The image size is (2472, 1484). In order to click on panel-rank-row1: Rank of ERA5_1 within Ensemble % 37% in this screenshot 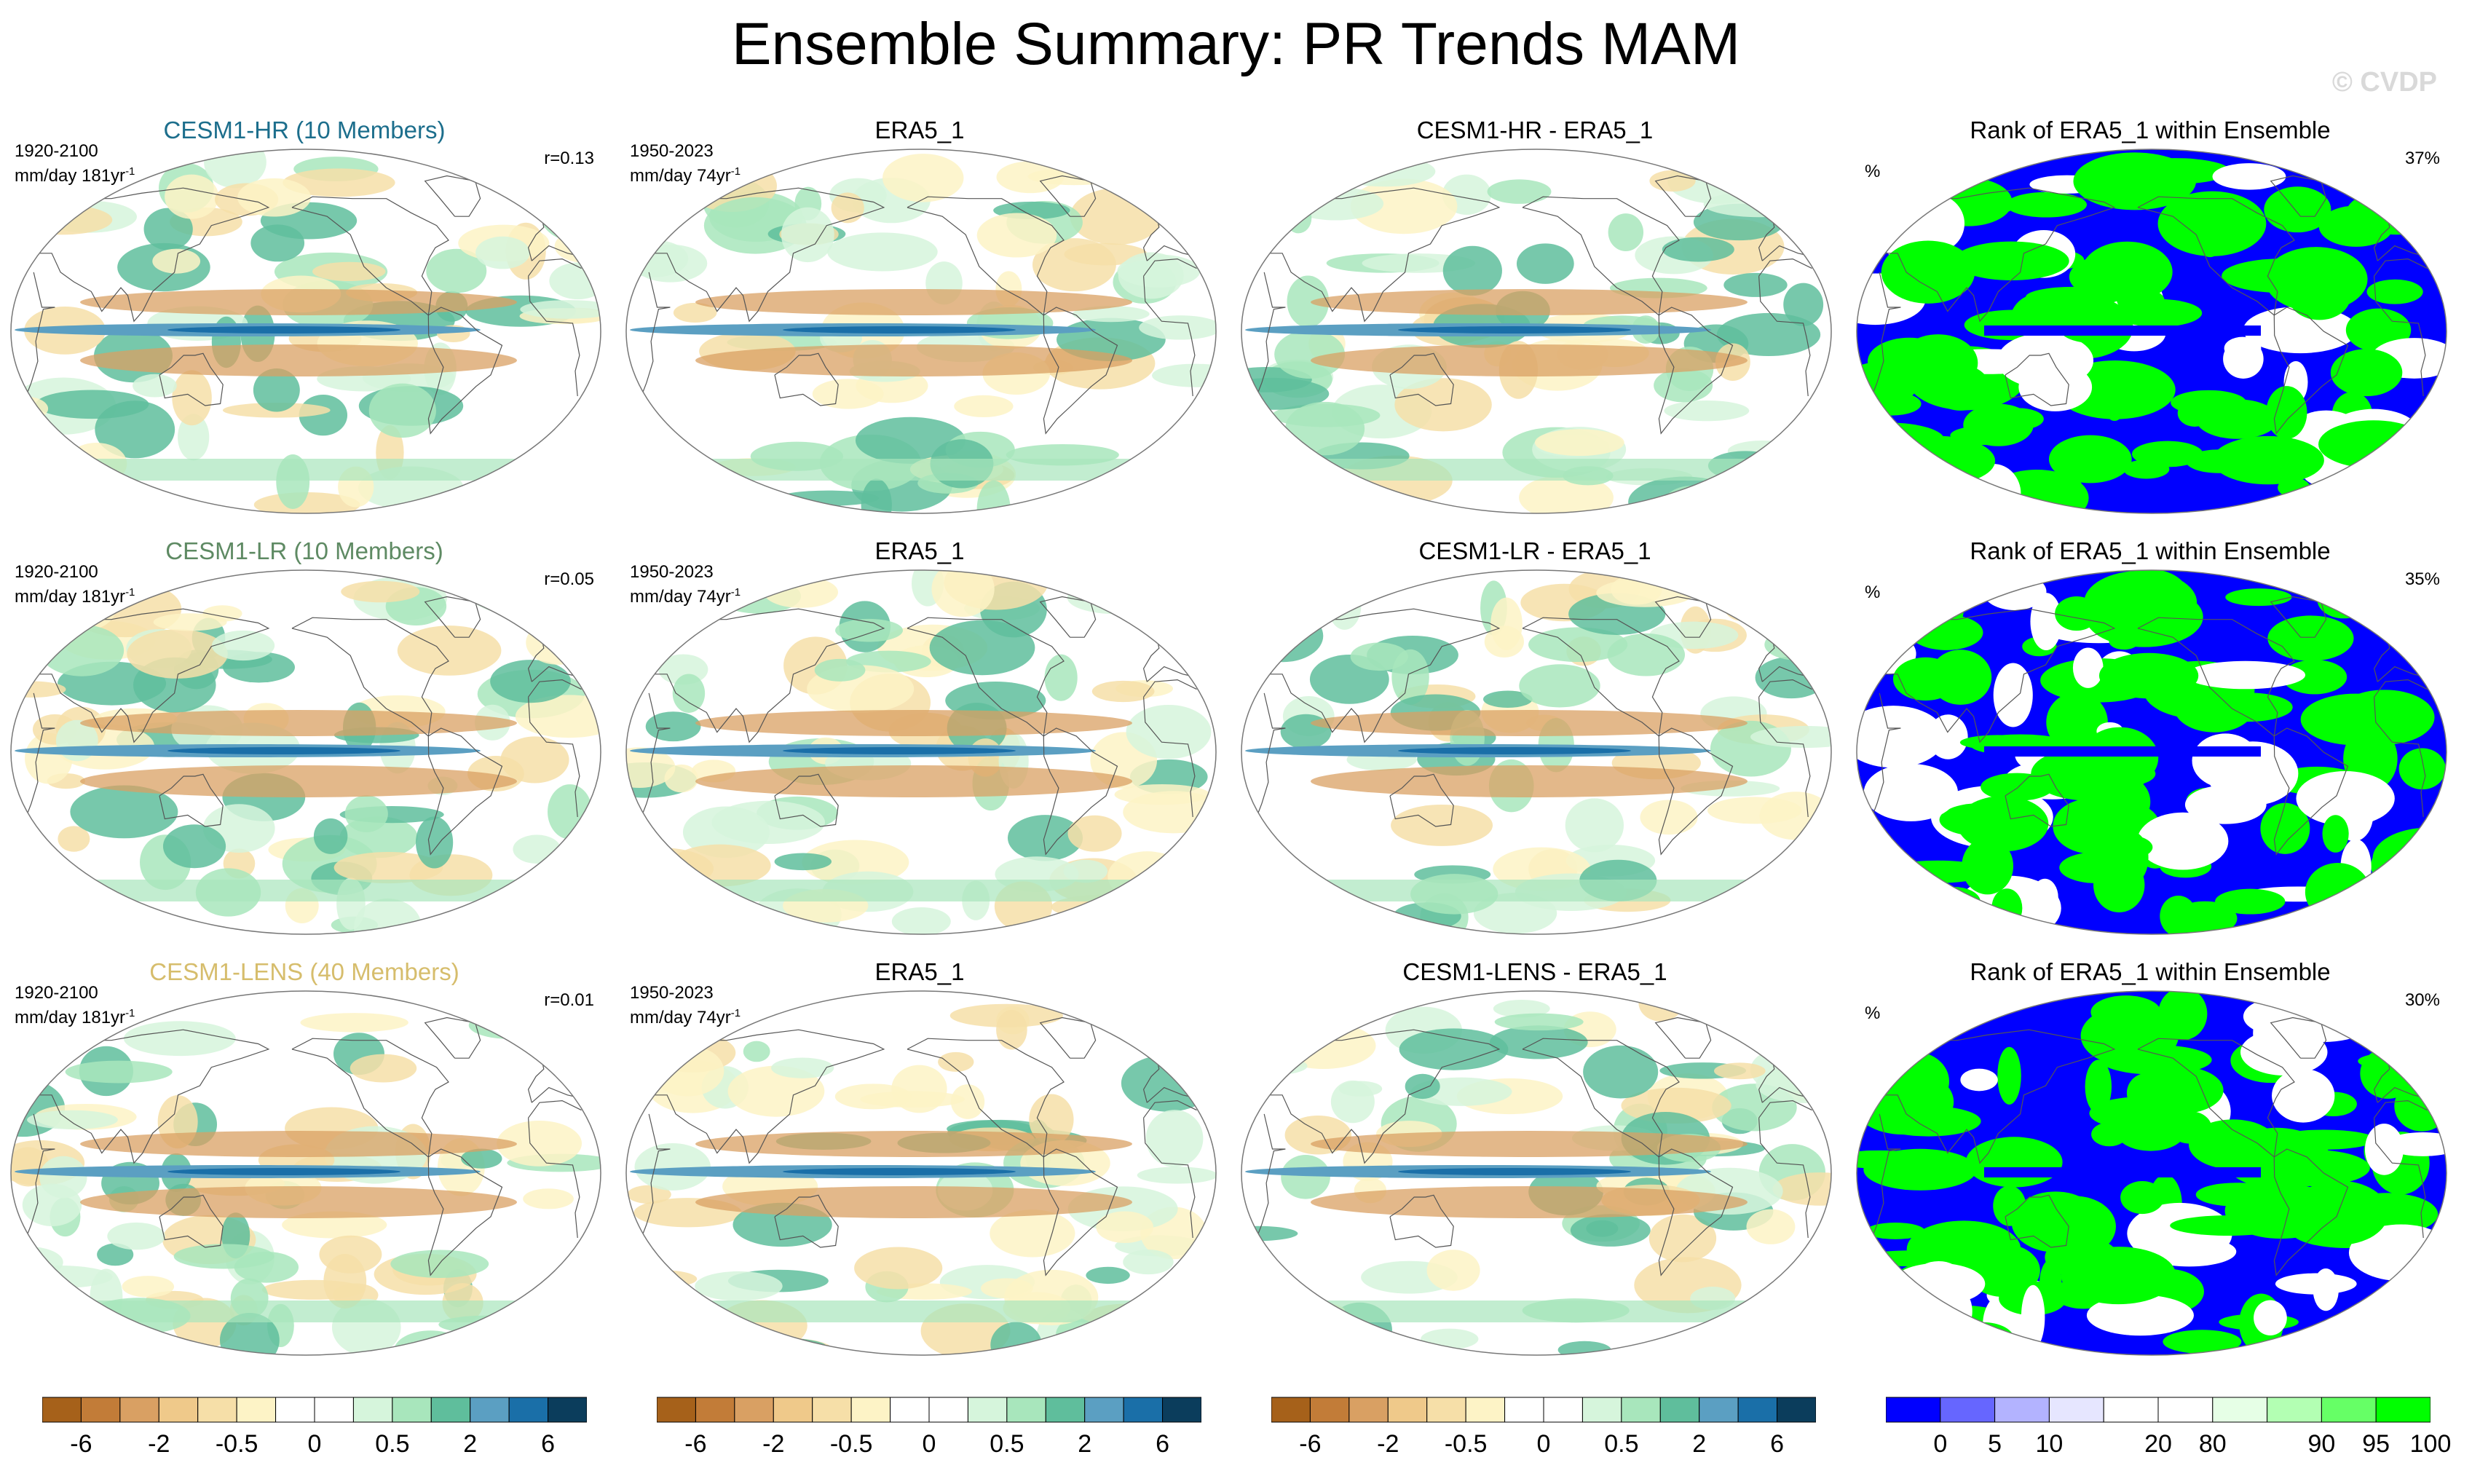, I will do `click(2150, 324)`.